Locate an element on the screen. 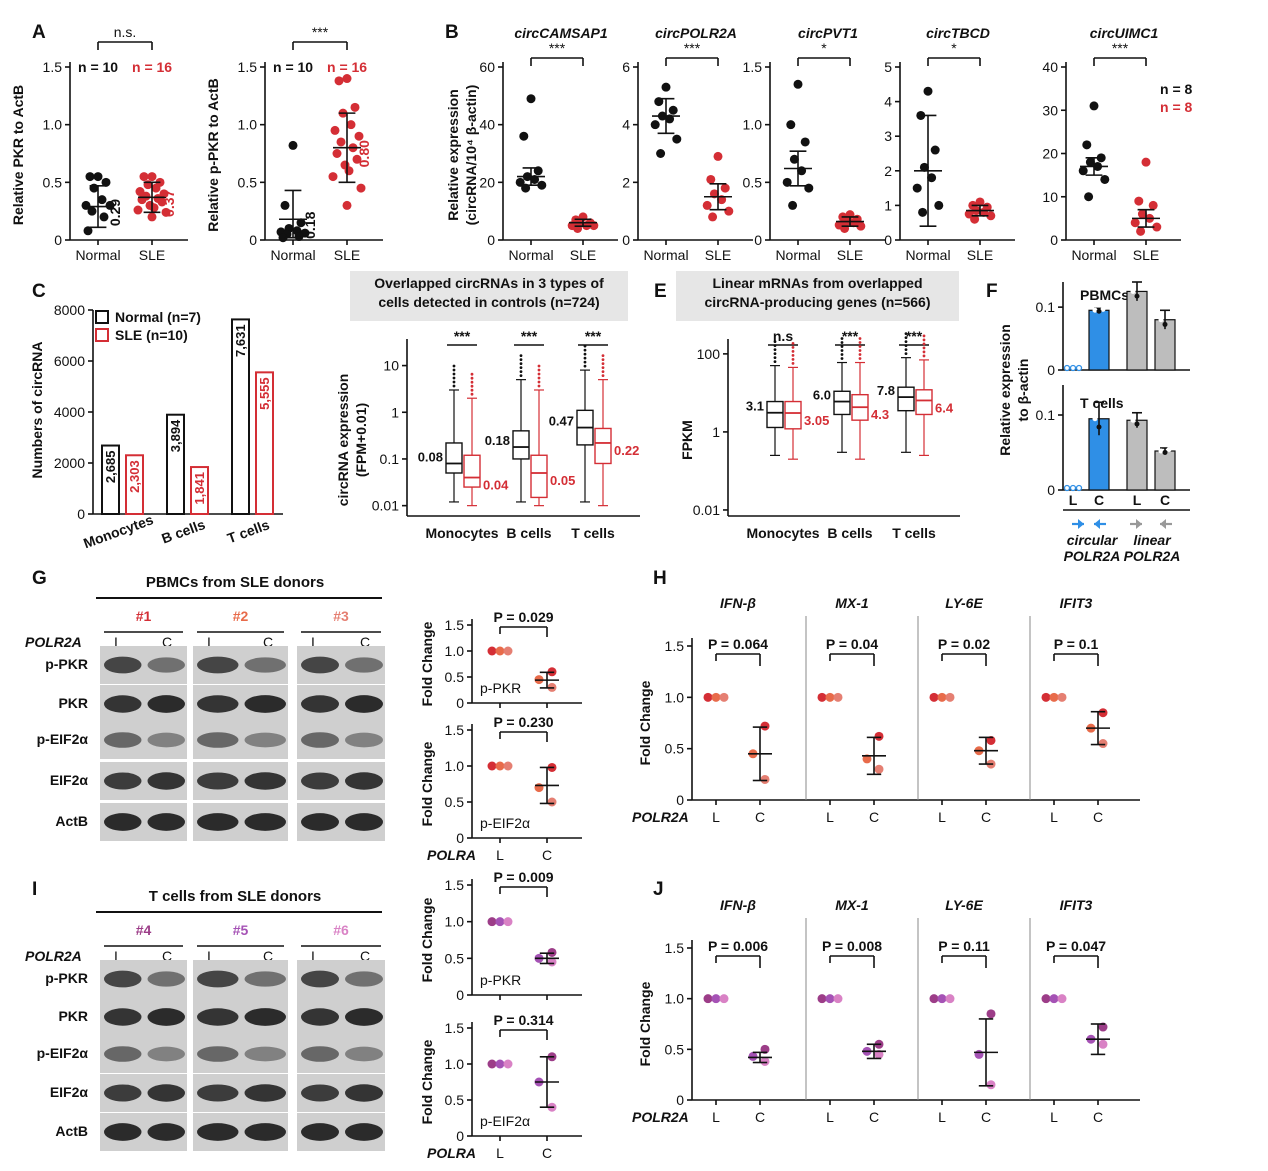 This screenshot has height=1171, width=1268. panel-letter-A: A is located at coordinates (39, 32).